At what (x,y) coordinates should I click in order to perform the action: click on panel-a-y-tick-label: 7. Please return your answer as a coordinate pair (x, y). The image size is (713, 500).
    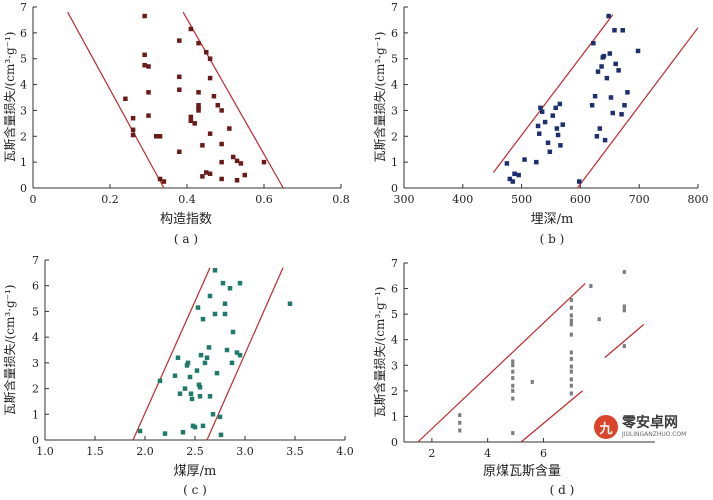
    Looking at the image, I should click on (23, 7).